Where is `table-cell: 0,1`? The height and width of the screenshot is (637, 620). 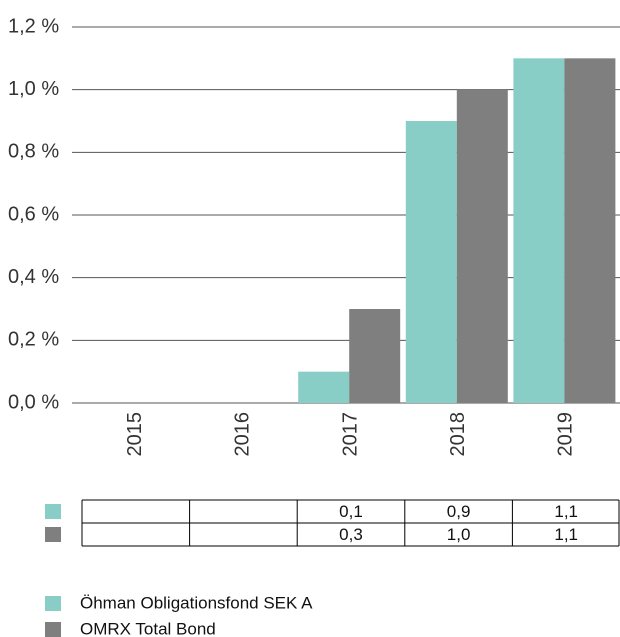
table-cell: 0,1 is located at coordinates (351, 511).